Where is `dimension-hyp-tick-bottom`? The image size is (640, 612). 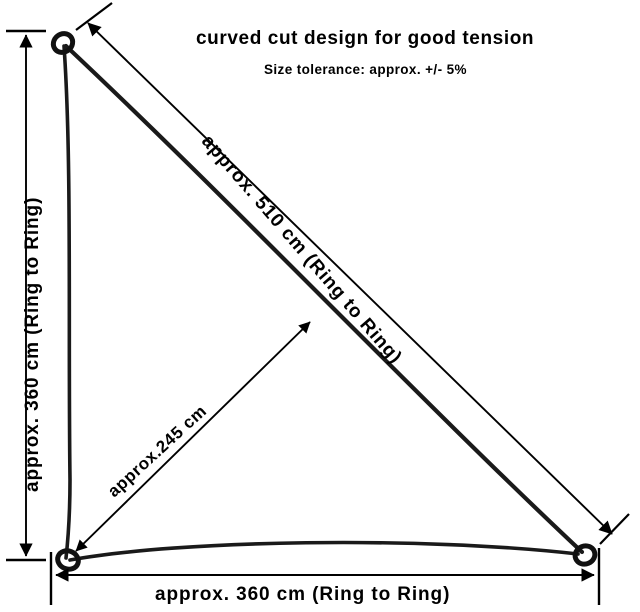
dimension-hyp-tick-bottom is located at coordinates (614, 529).